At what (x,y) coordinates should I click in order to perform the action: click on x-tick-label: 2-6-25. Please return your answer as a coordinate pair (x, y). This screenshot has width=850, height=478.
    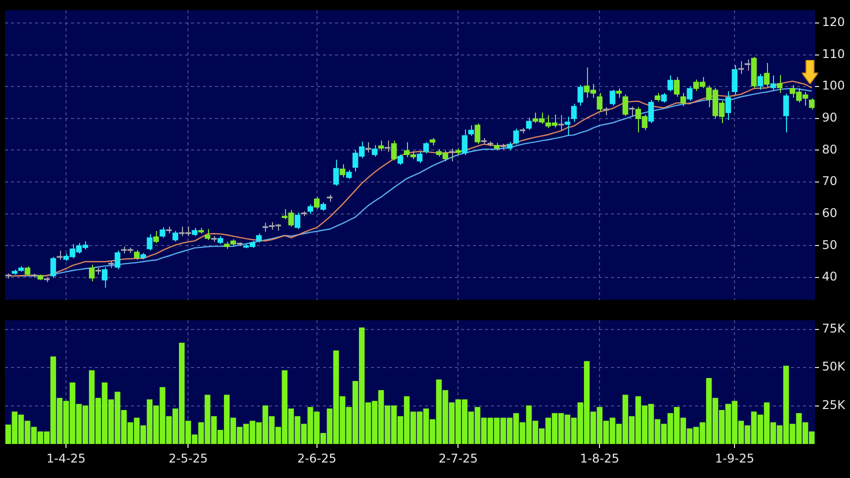
    Looking at the image, I should click on (316, 458).